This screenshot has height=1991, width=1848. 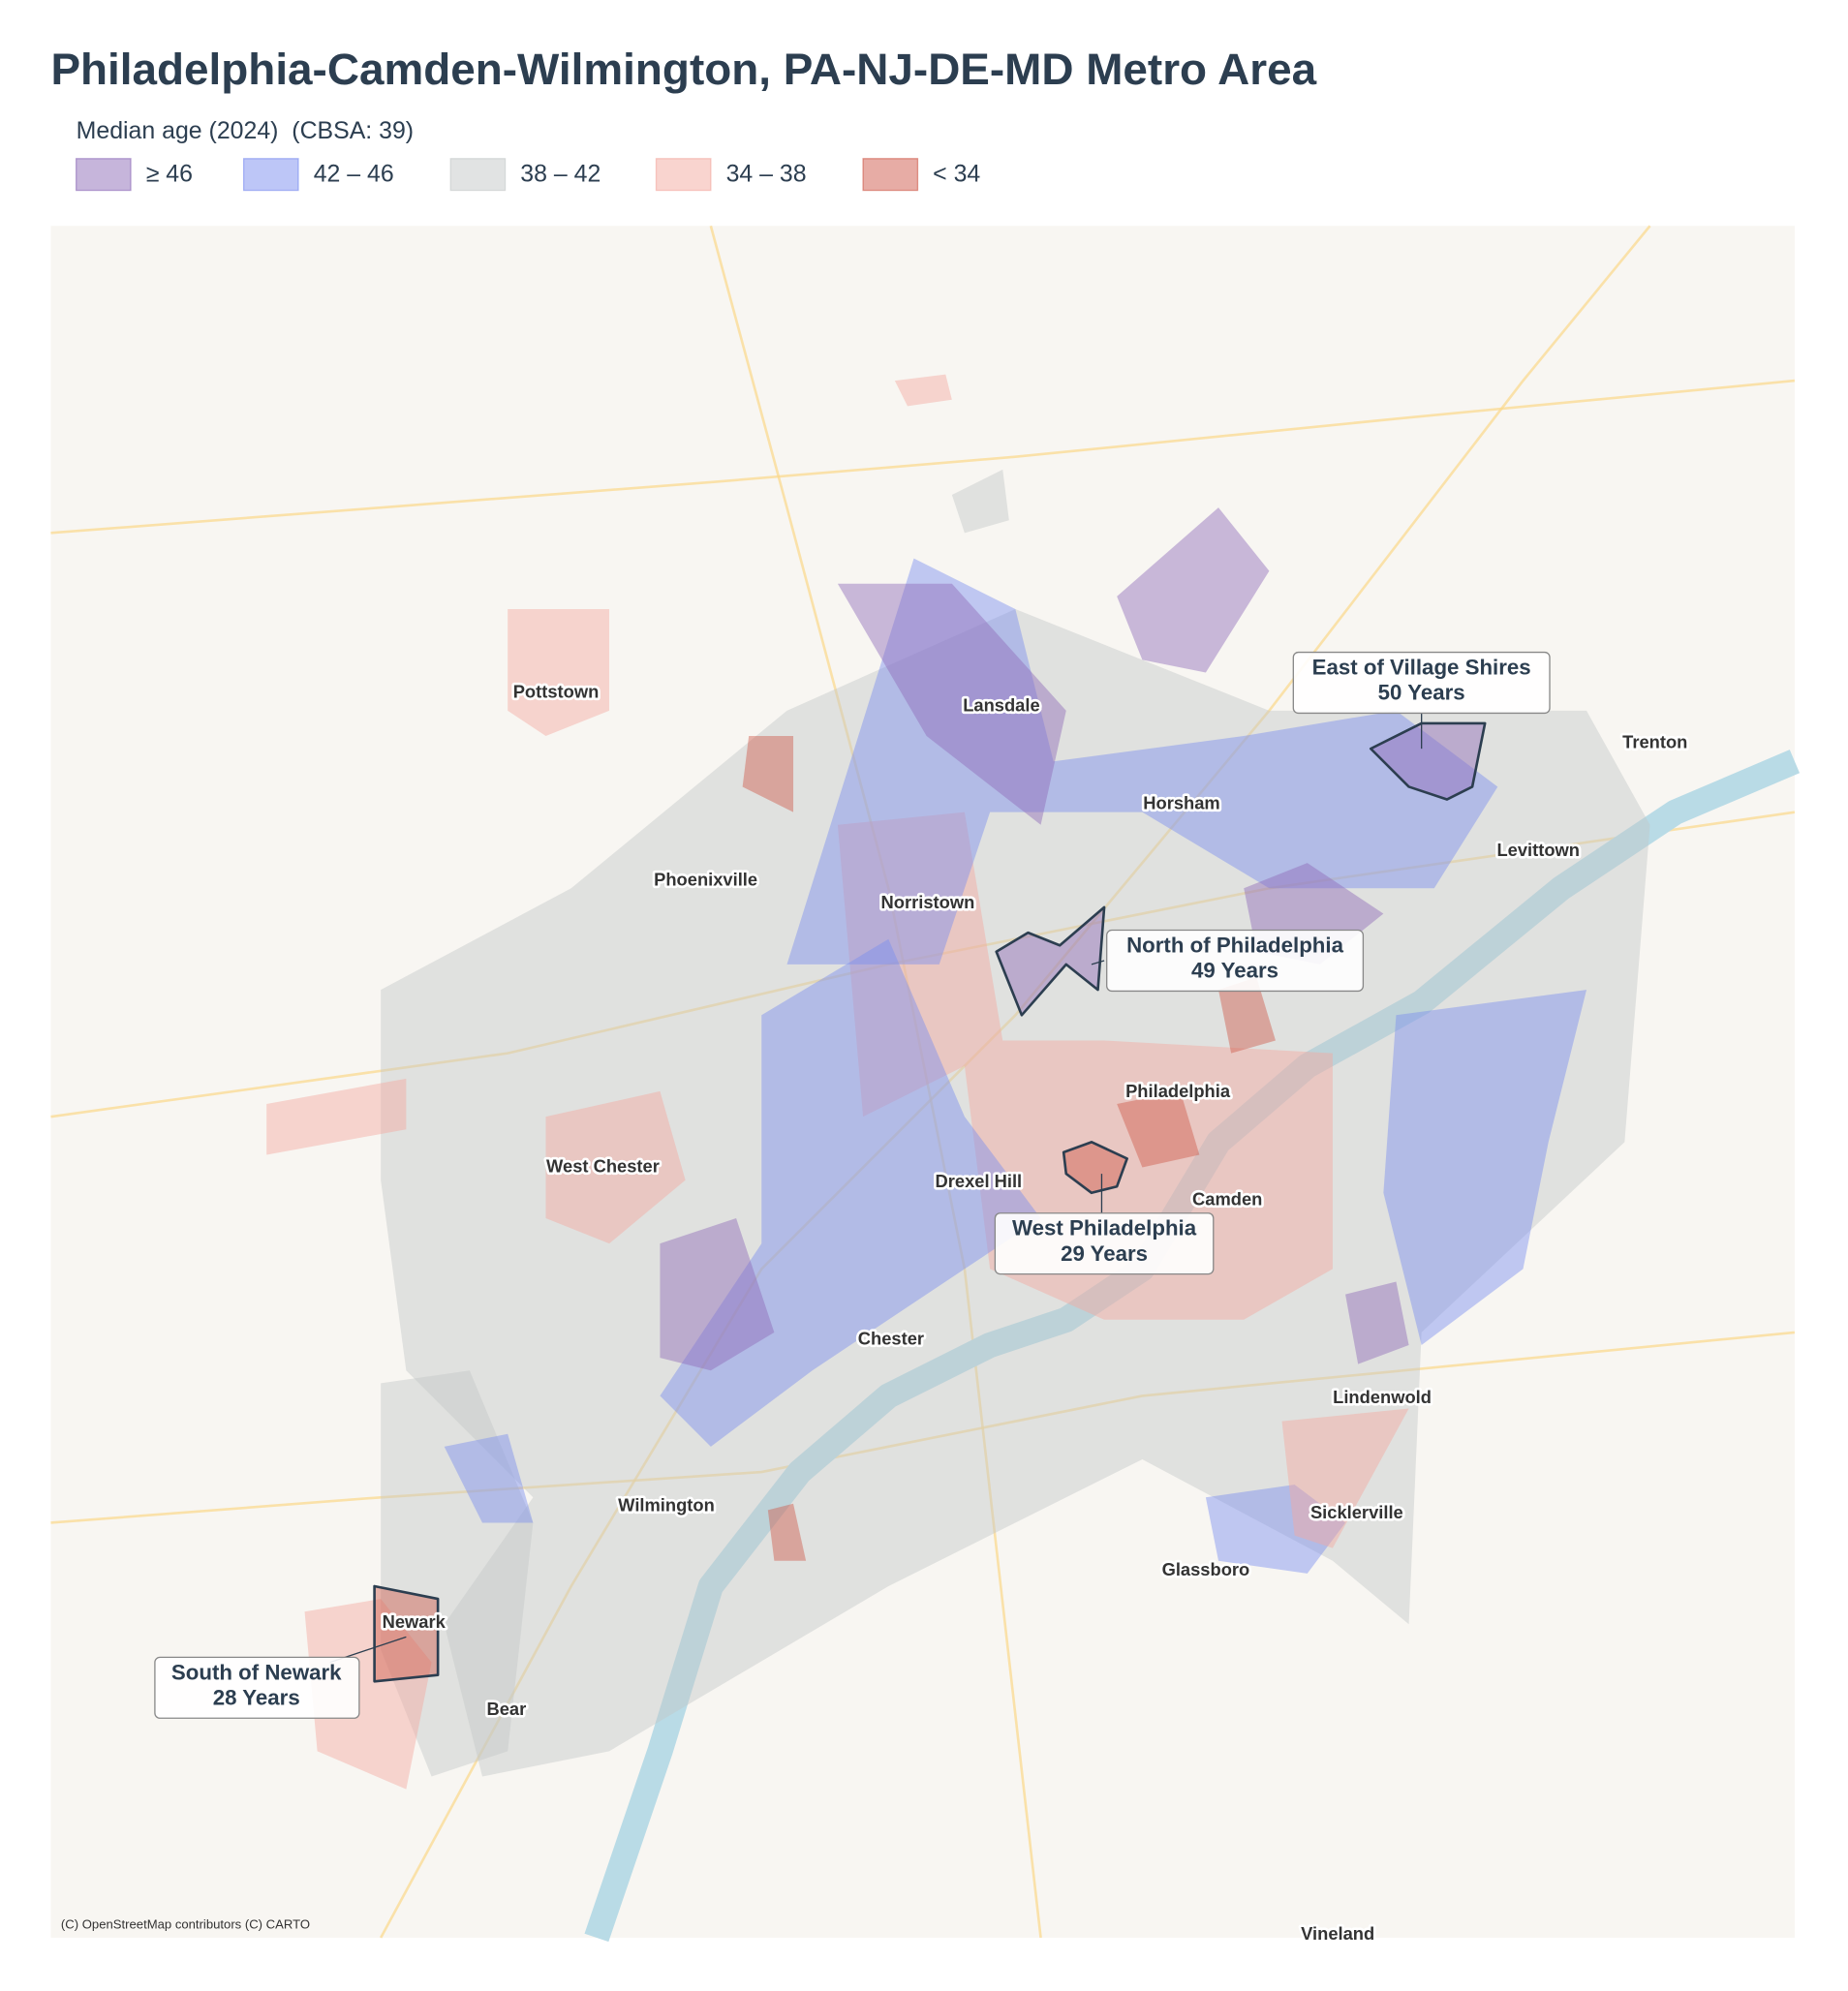 I want to click on attribution: (C) OpenStreetMap contributors (C) CARTO, so click(x=185, y=1924).